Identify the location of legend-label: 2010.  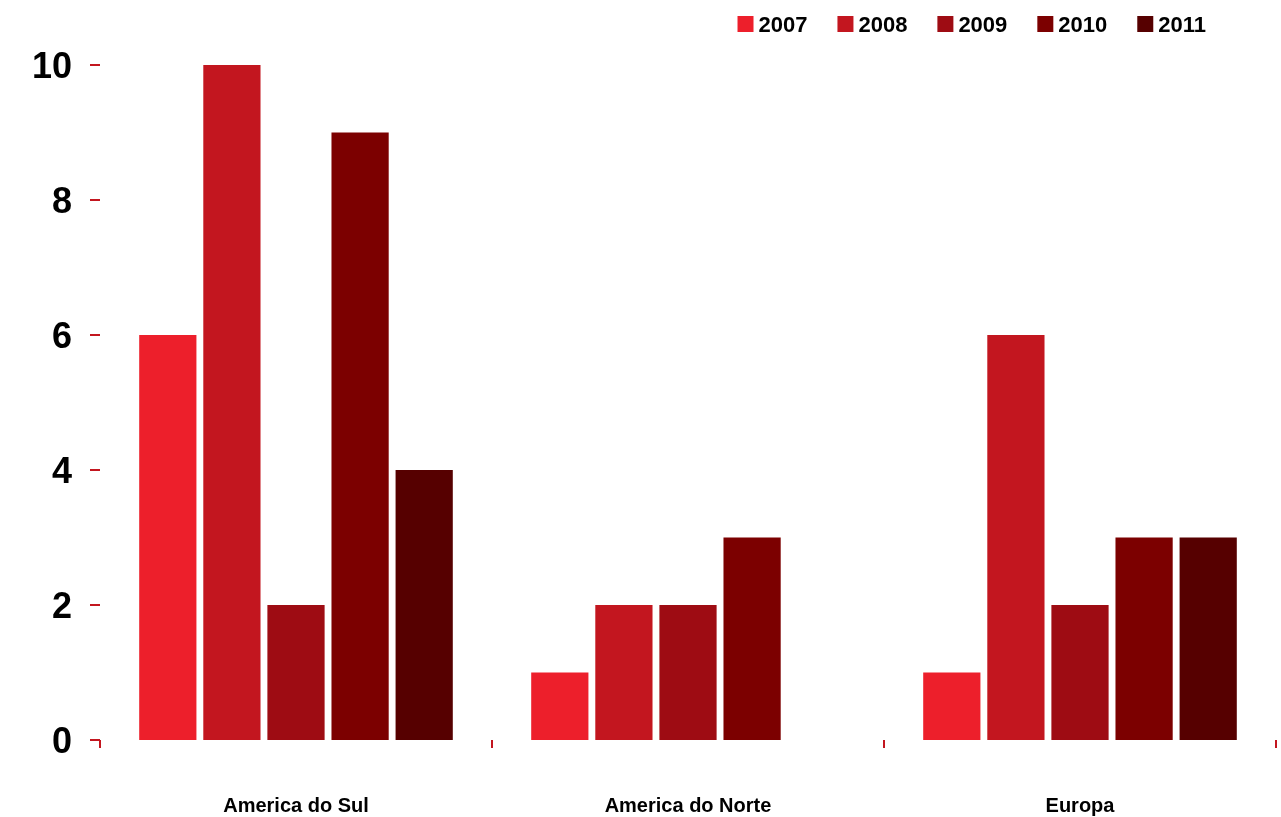
(1083, 24).